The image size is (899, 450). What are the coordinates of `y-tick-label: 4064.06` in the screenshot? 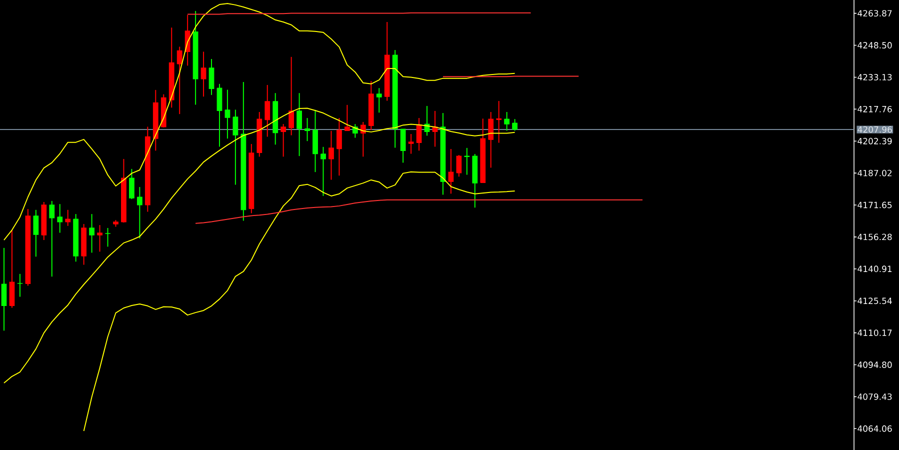 It's located at (875, 428).